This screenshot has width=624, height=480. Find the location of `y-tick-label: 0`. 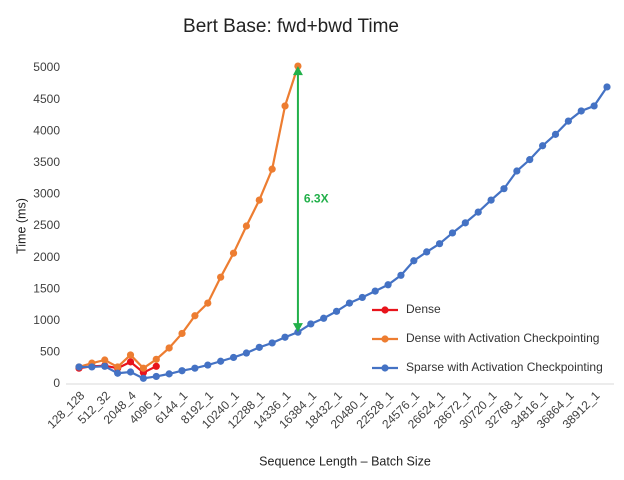

y-tick-label: 0 is located at coordinates (56, 383).